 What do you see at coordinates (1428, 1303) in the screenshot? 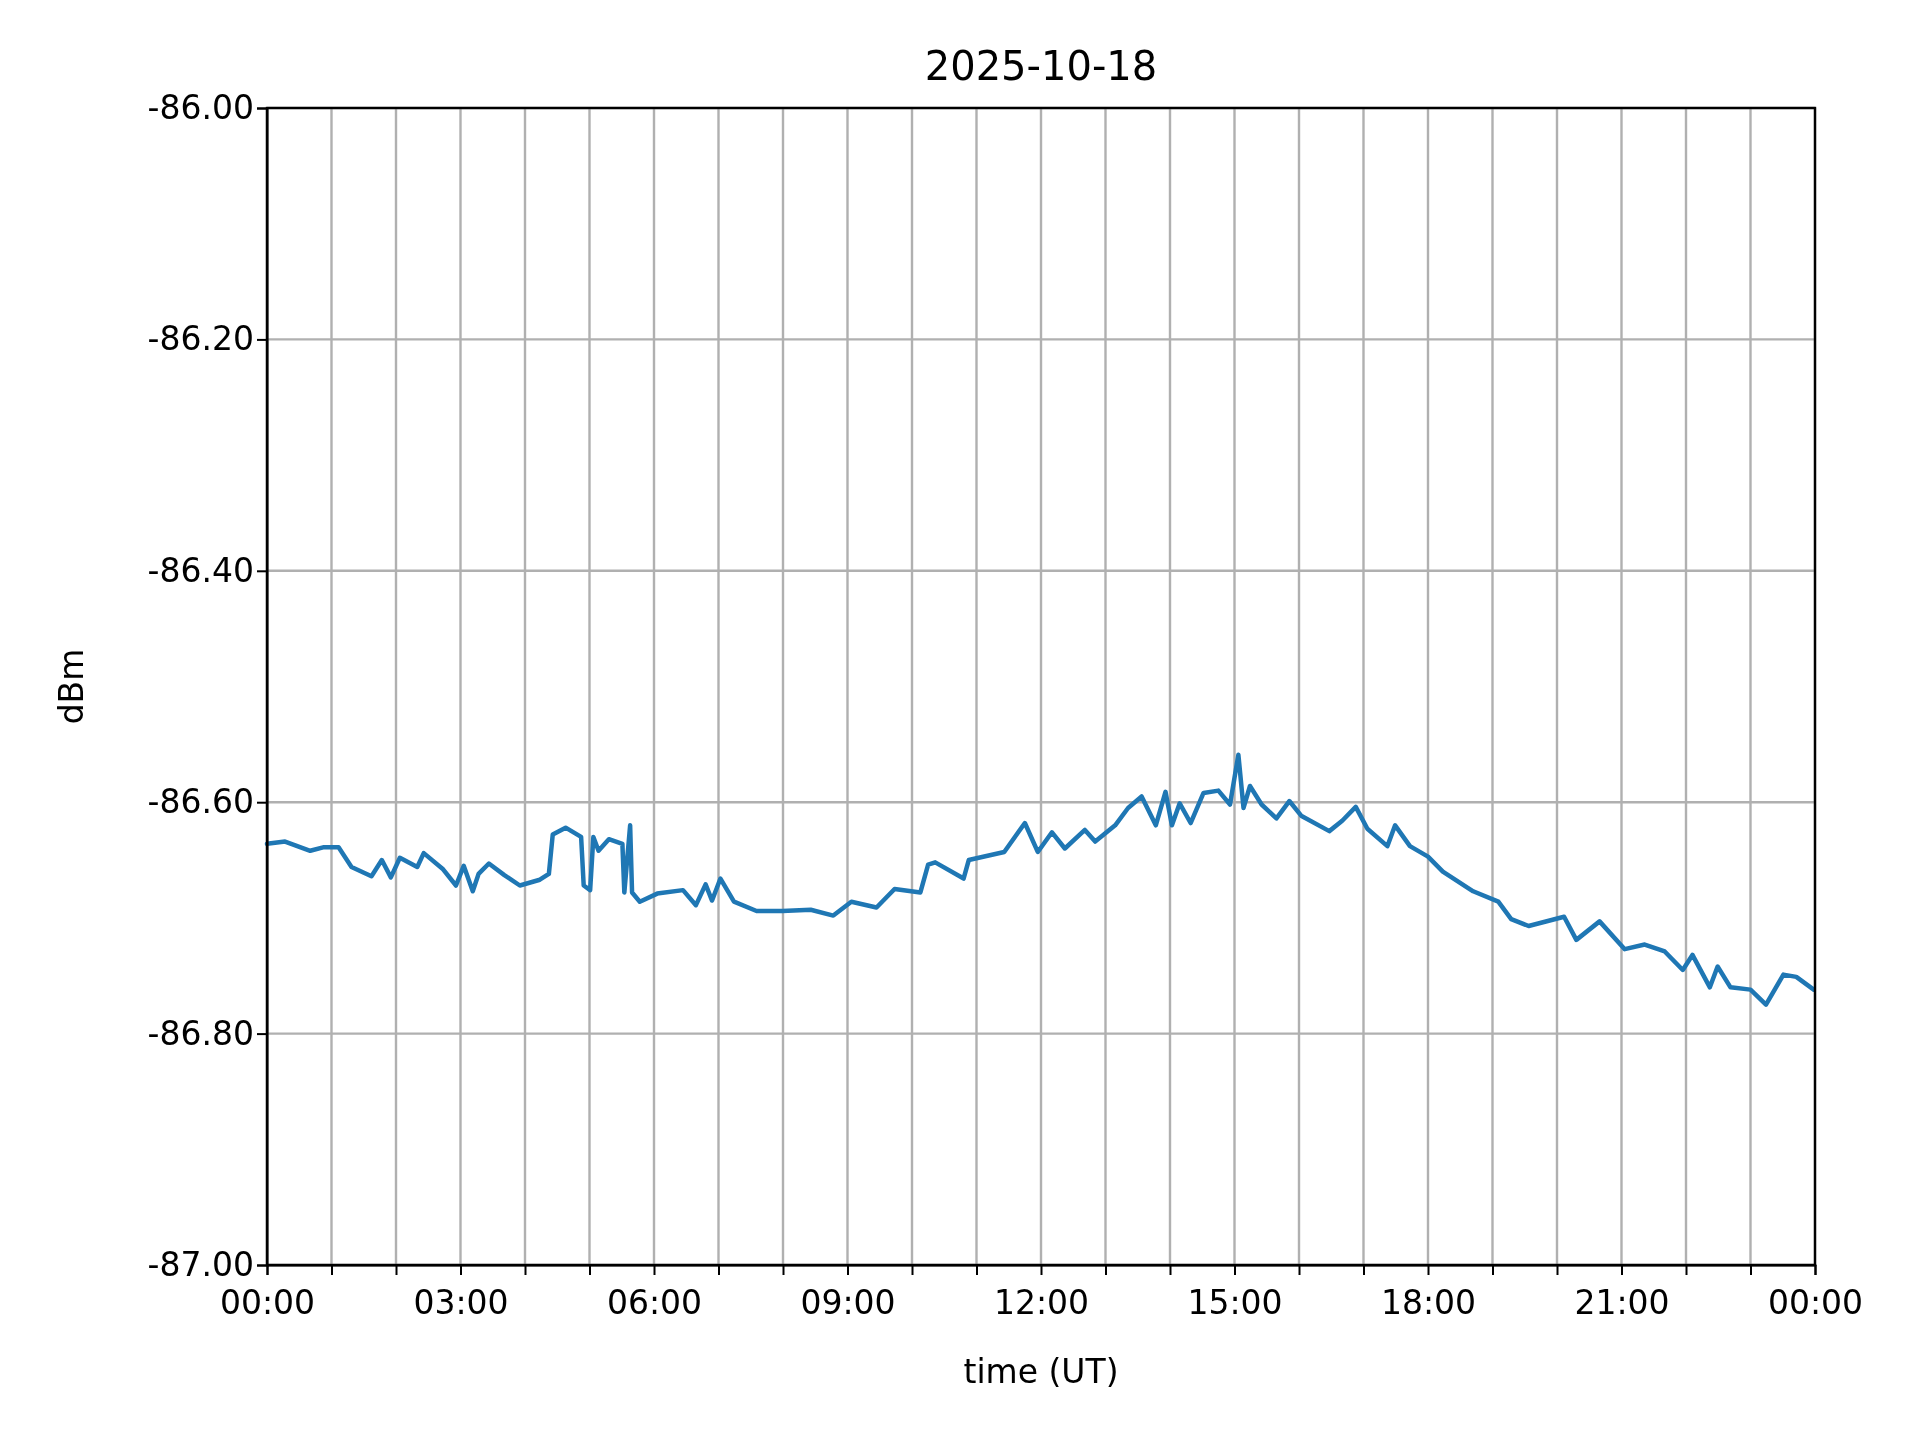
I see `x-tick-label: 18:00` at bounding box center [1428, 1303].